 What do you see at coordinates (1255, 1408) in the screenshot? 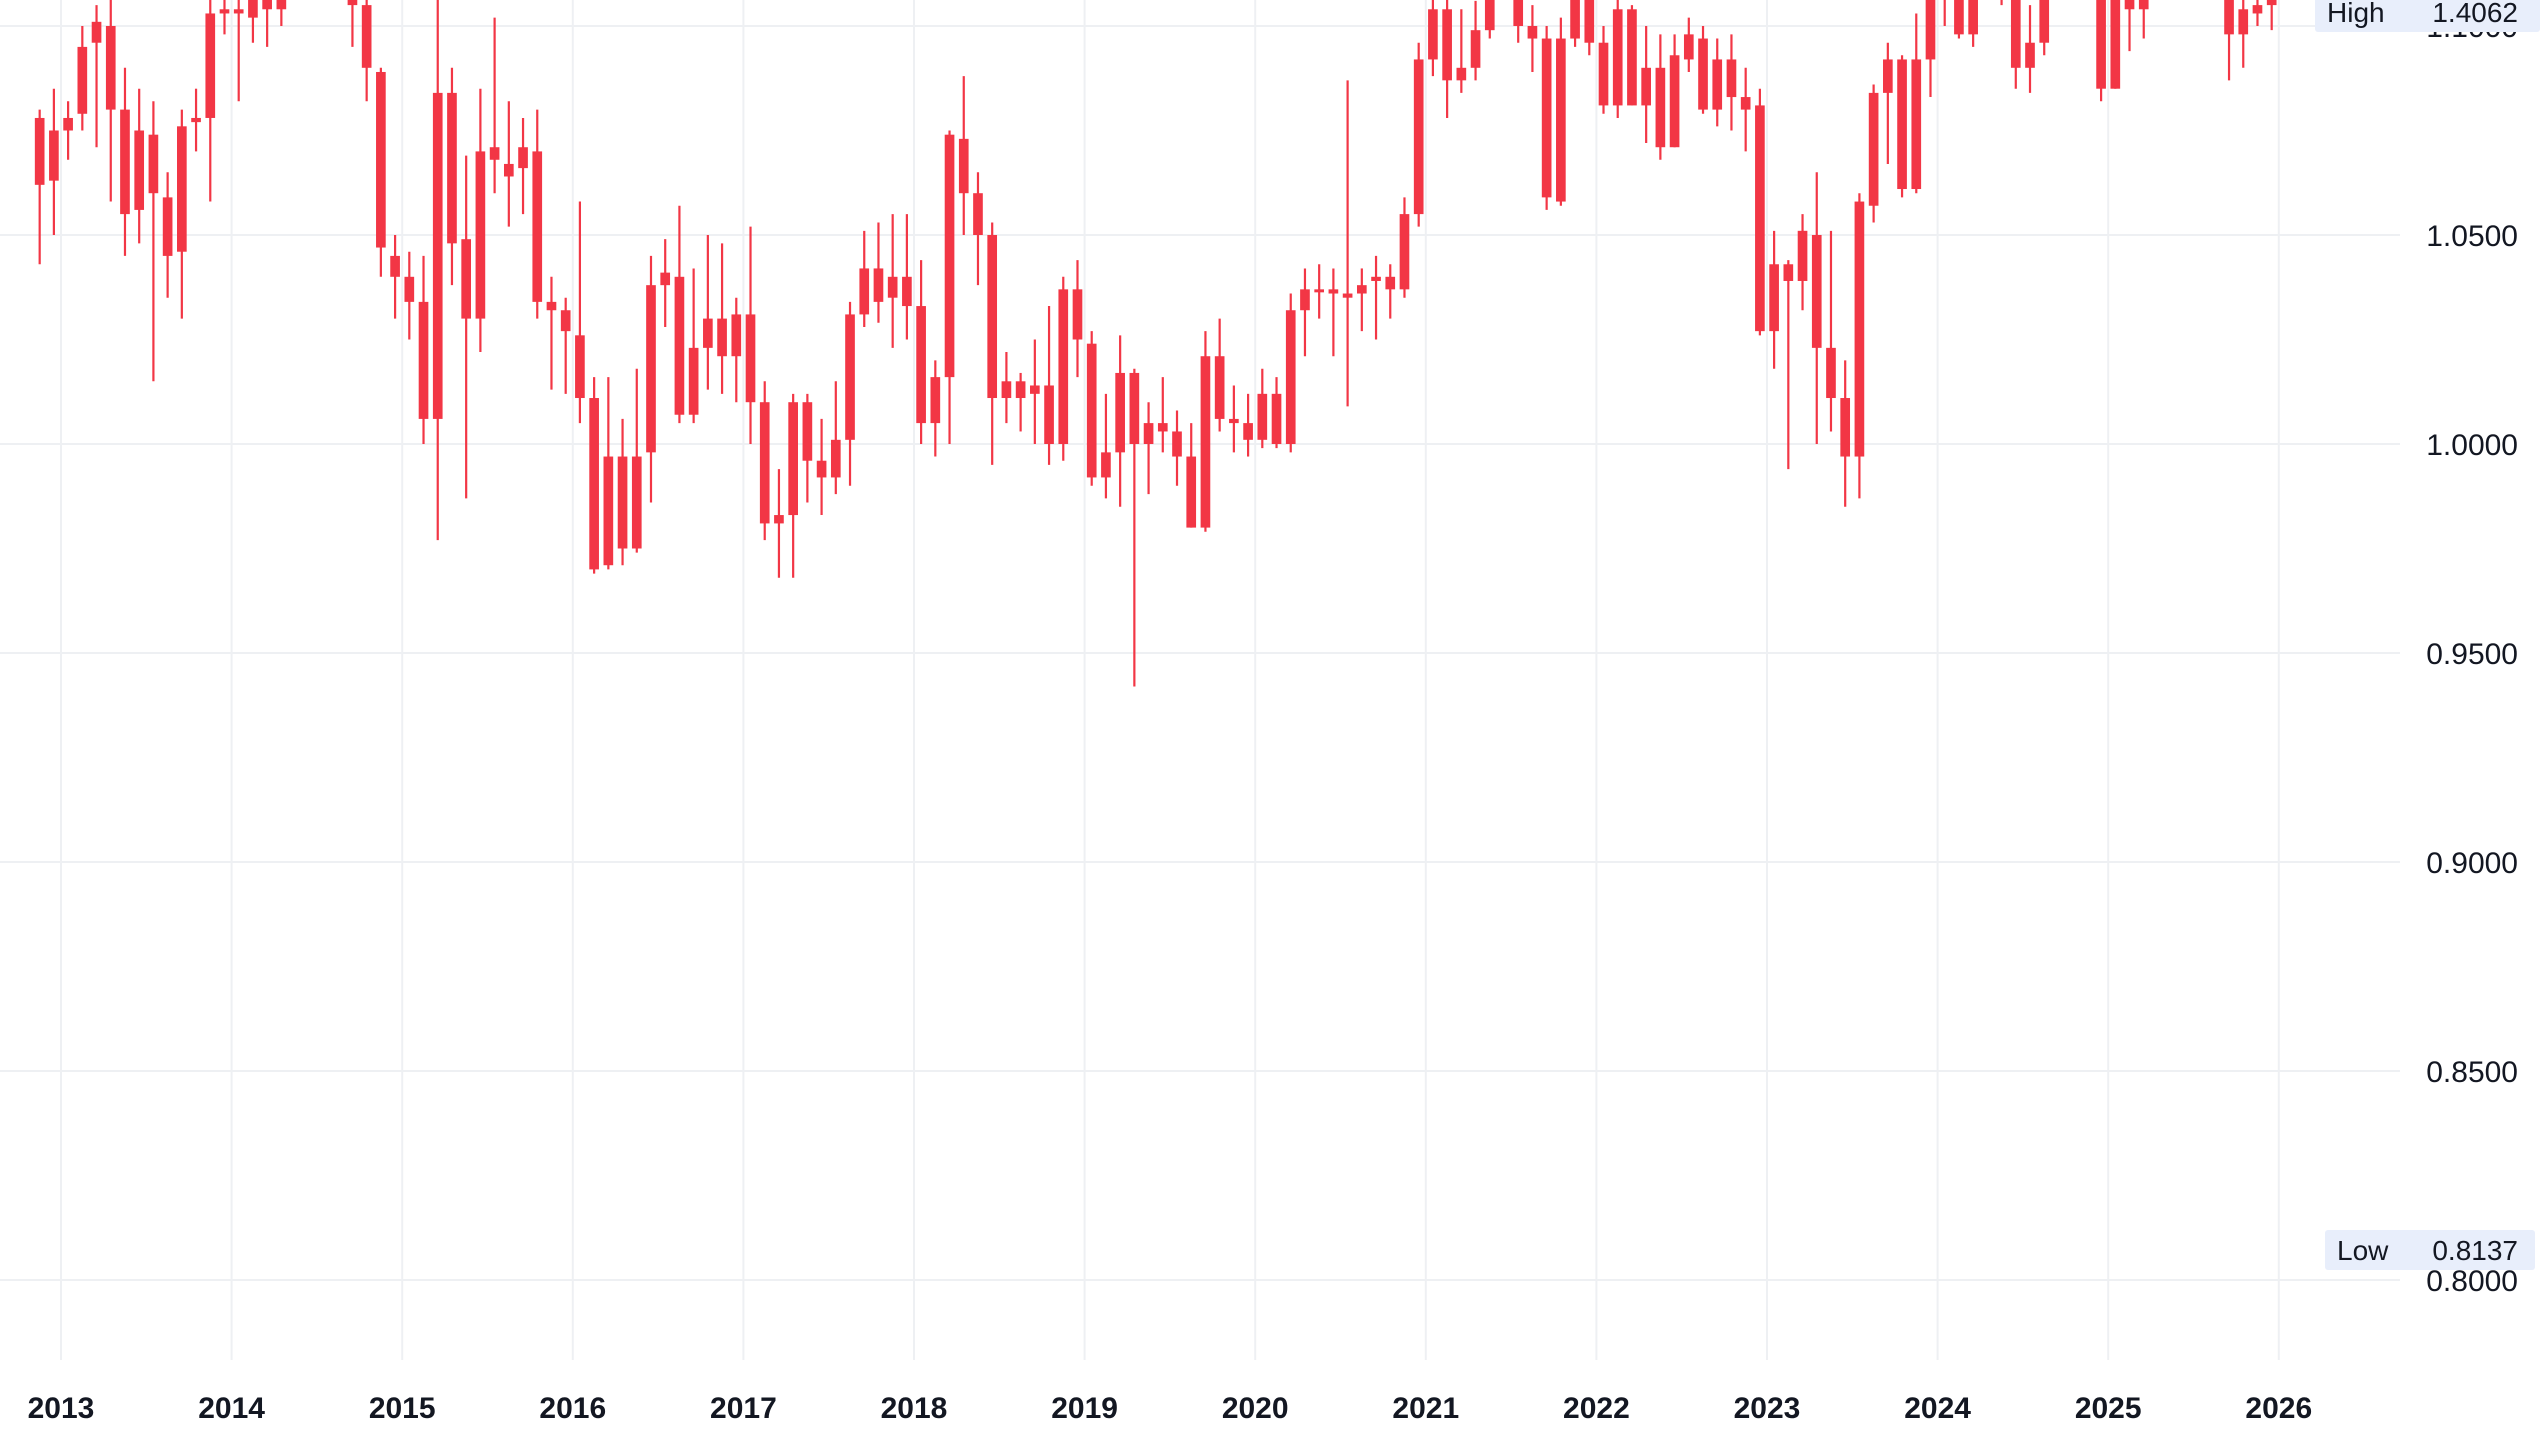
I see `x-tick-label: 2020` at bounding box center [1255, 1408].